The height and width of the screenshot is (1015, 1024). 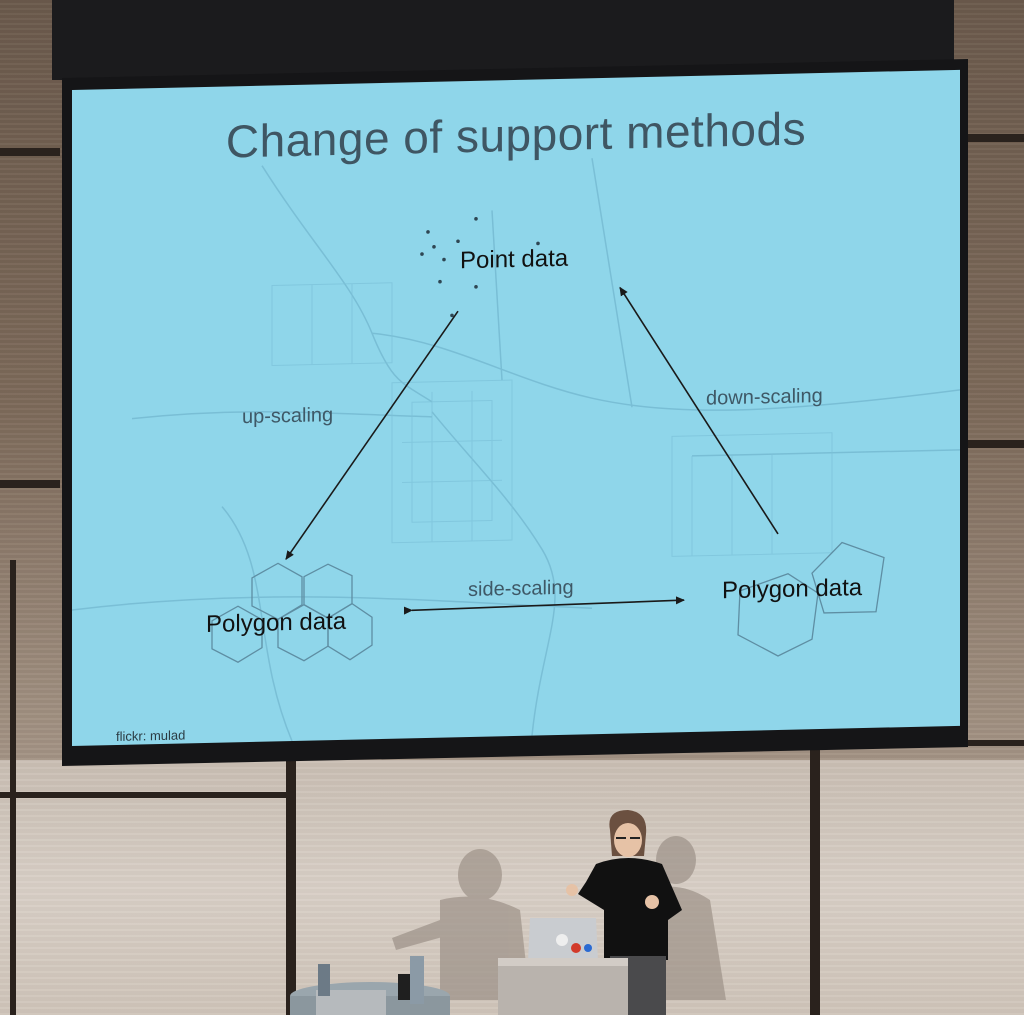 I want to click on stage-scene, so click(x=508, y=912).